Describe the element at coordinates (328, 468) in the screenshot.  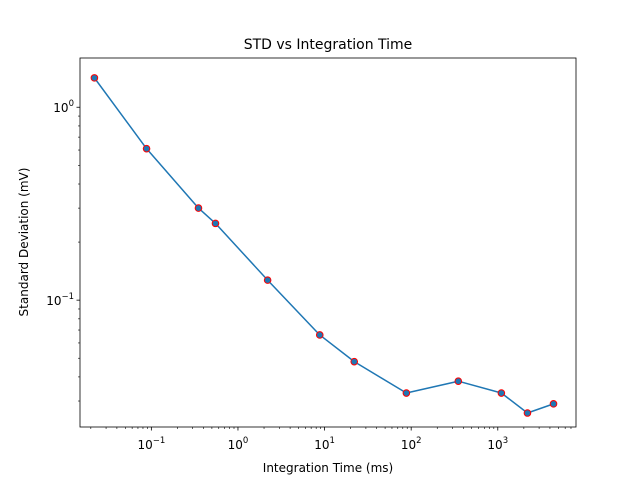
I see `x-axis-label: Integration Time (ms)` at that location.